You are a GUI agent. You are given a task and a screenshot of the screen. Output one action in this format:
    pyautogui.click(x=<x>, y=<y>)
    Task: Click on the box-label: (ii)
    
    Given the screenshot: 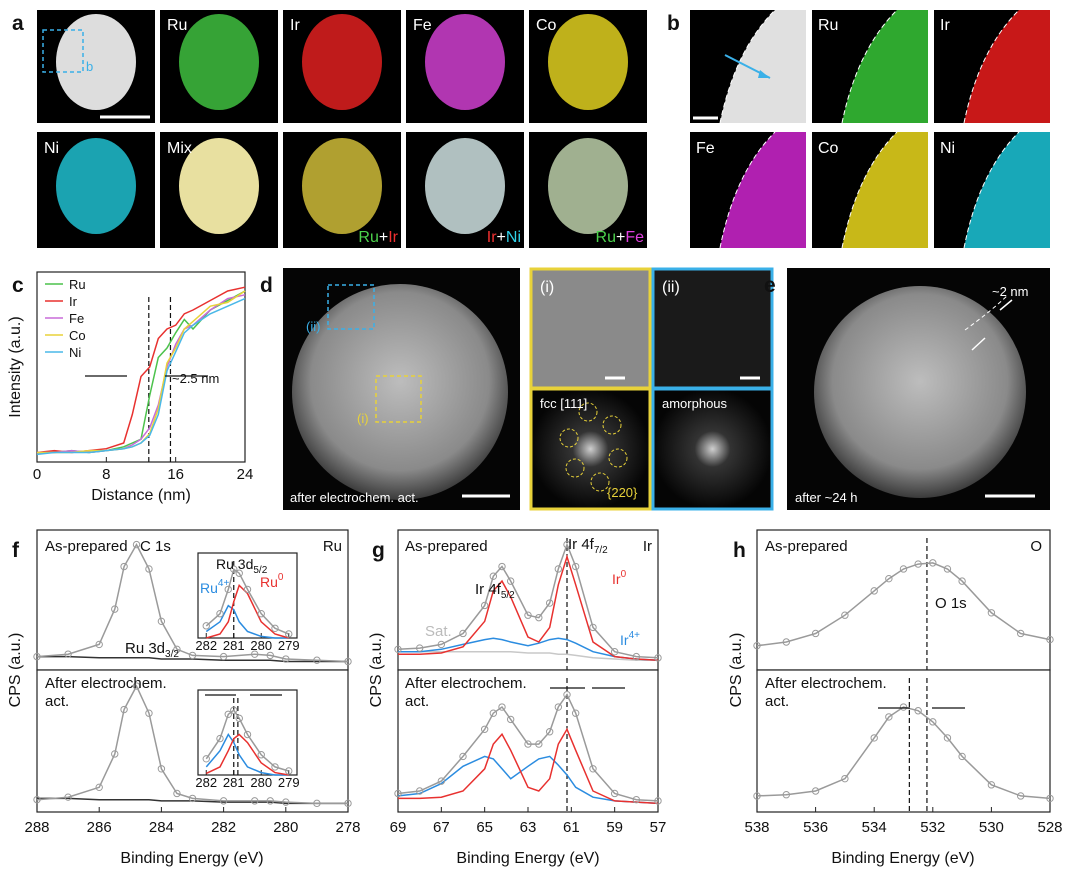 What is the action you would take?
    pyautogui.click(x=313, y=326)
    